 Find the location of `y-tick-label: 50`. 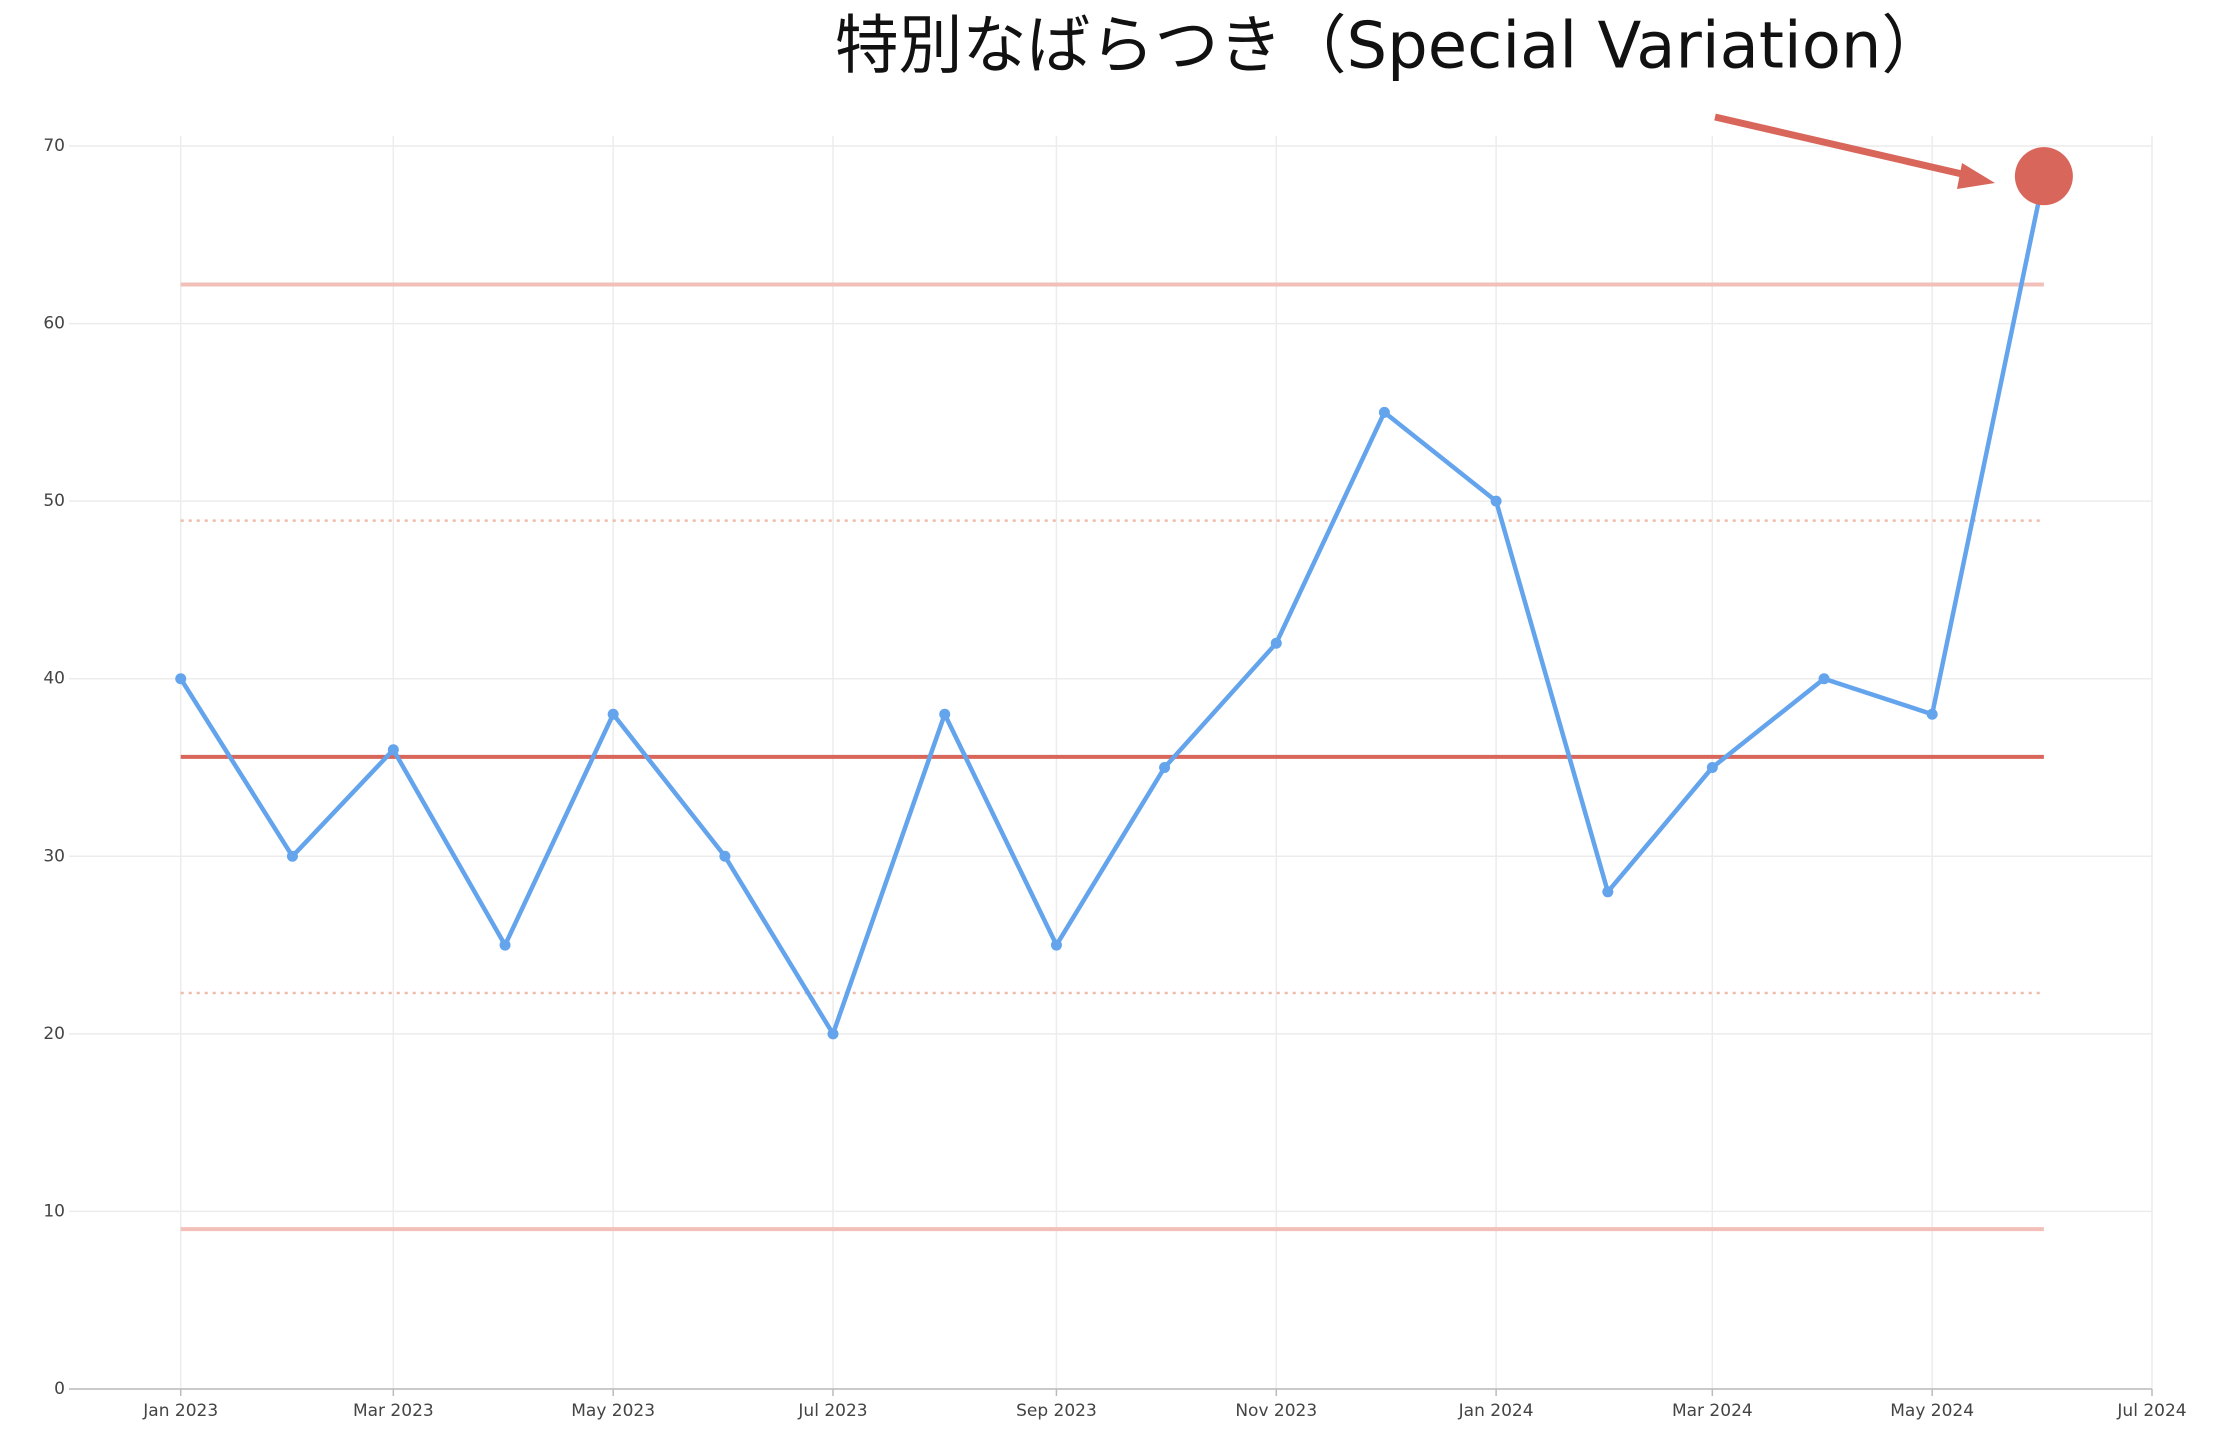

y-tick-label: 50 is located at coordinates (54, 501).